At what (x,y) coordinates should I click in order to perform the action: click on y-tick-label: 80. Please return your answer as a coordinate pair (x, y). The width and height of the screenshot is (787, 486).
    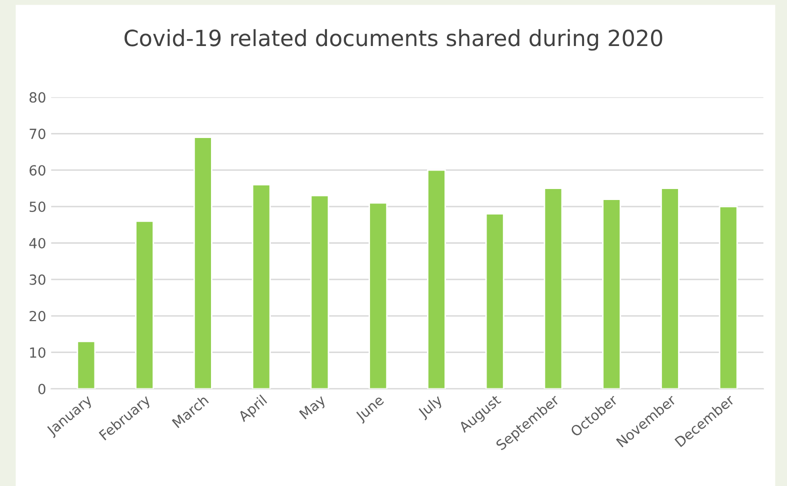
    Looking at the image, I should click on (38, 97).